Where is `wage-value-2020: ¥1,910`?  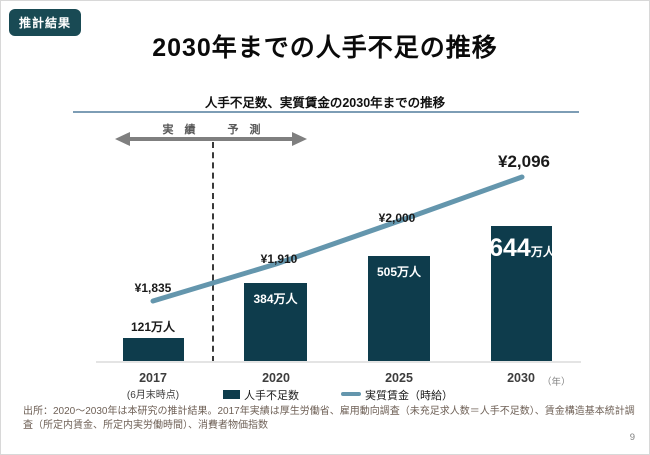 wage-value-2020: ¥1,910 is located at coordinates (279, 259).